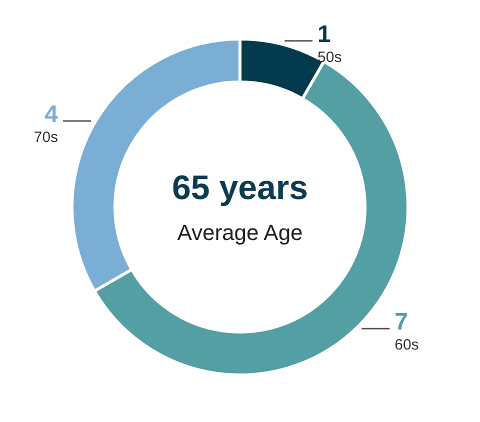 The image size is (480, 422). Describe the element at coordinates (406, 345) in the screenshot. I see `slice-label: 60s` at that location.